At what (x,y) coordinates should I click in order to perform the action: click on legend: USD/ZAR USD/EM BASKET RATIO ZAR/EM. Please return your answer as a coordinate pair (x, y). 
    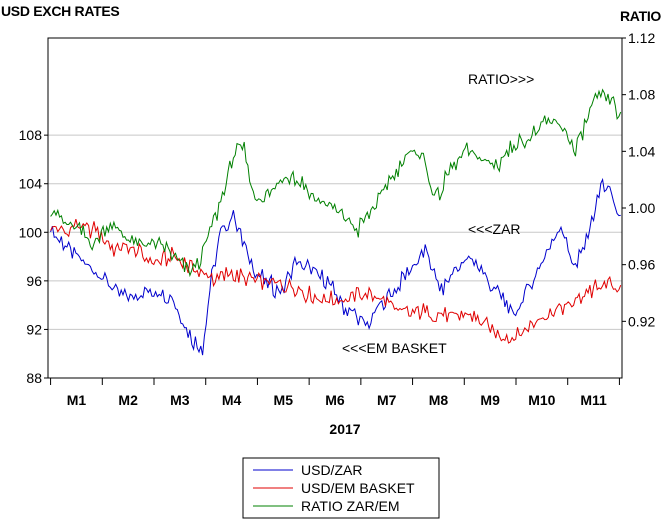
    Looking at the image, I should click on (341, 488).